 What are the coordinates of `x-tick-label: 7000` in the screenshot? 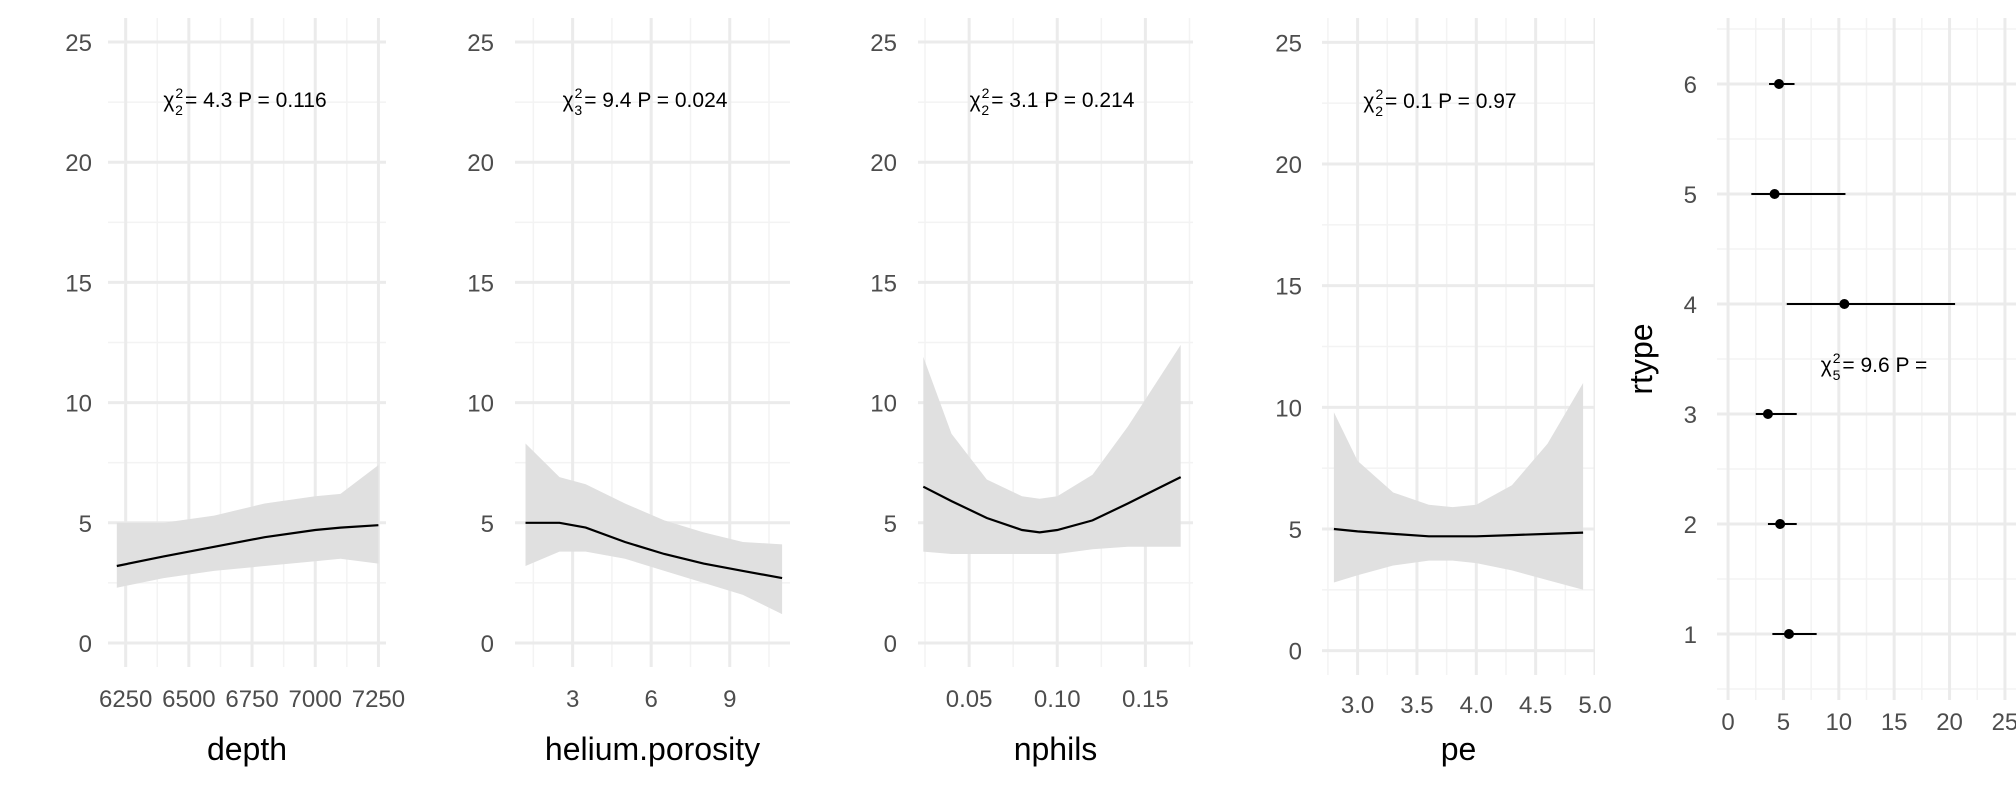 It's located at (315, 699).